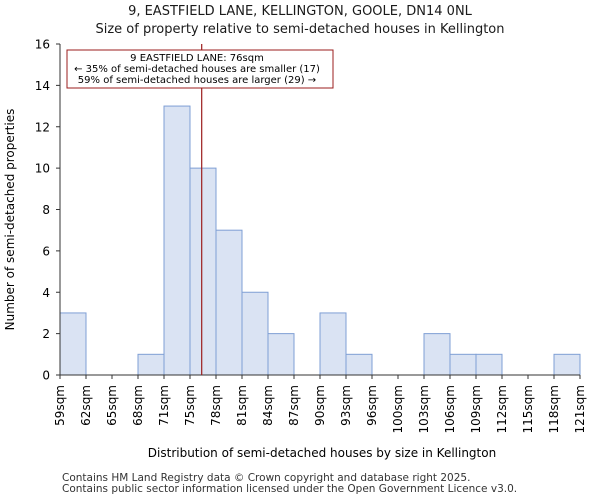 This screenshot has width=600, height=500. Describe the element at coordinates (567, 364) in the screenshot. I see `bar-118sqm` at that location.